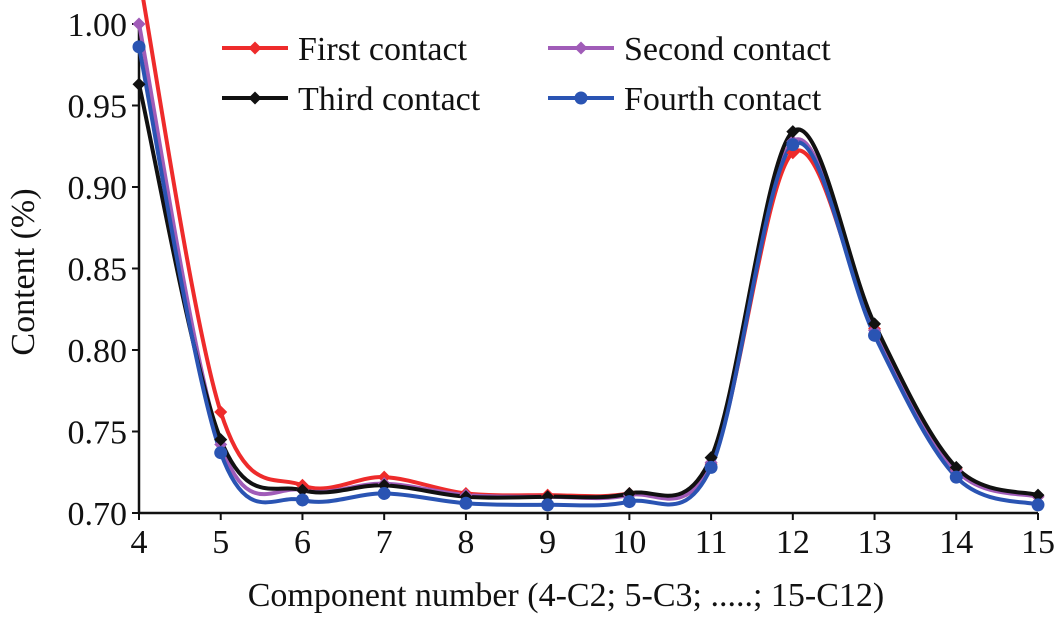 The width and height of the screenshot is (1064, 617). I want to click on x-tick-label: 6, so click(302, 542).